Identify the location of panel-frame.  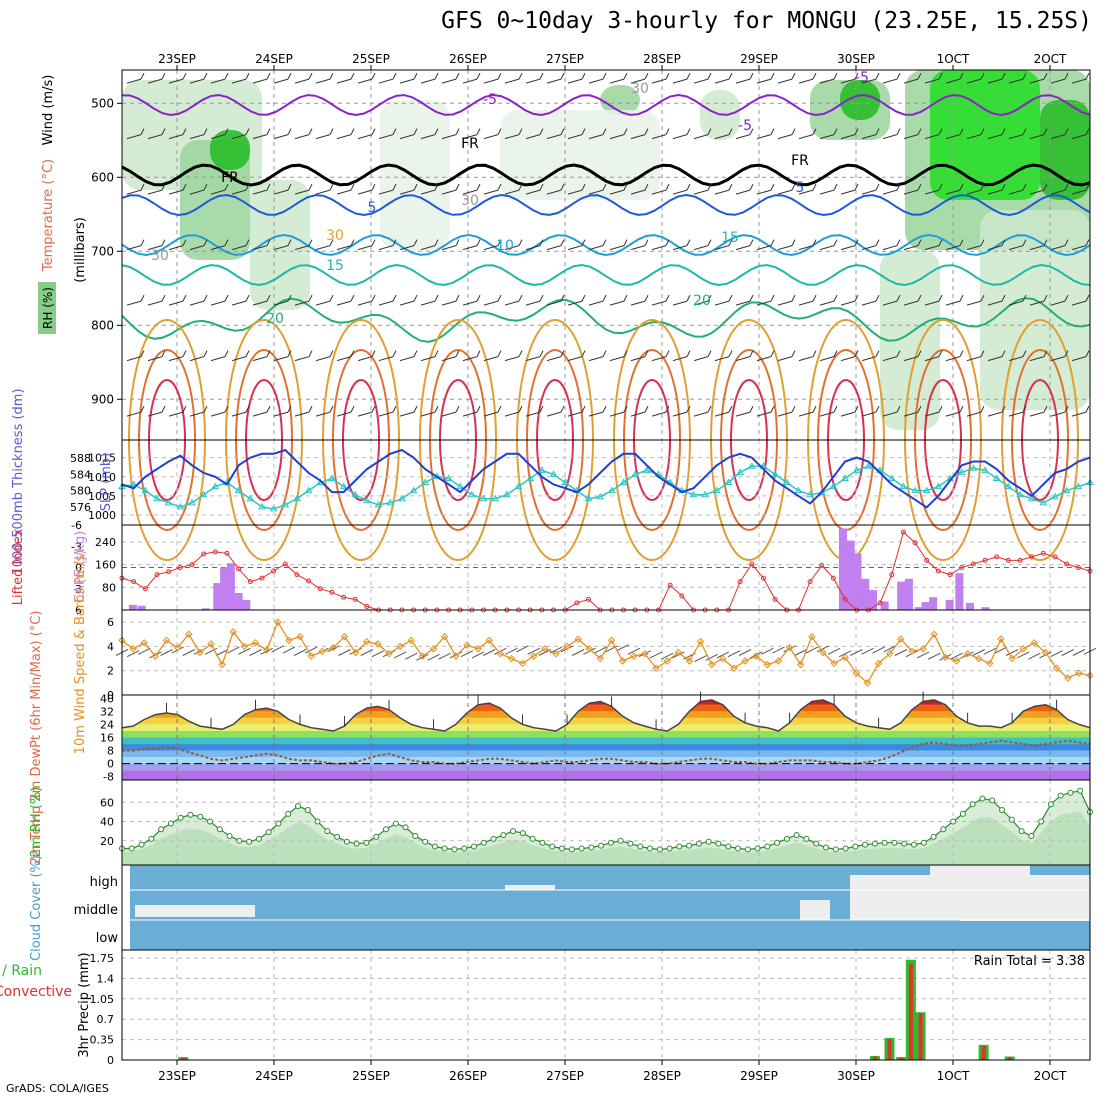
(606, 1005).